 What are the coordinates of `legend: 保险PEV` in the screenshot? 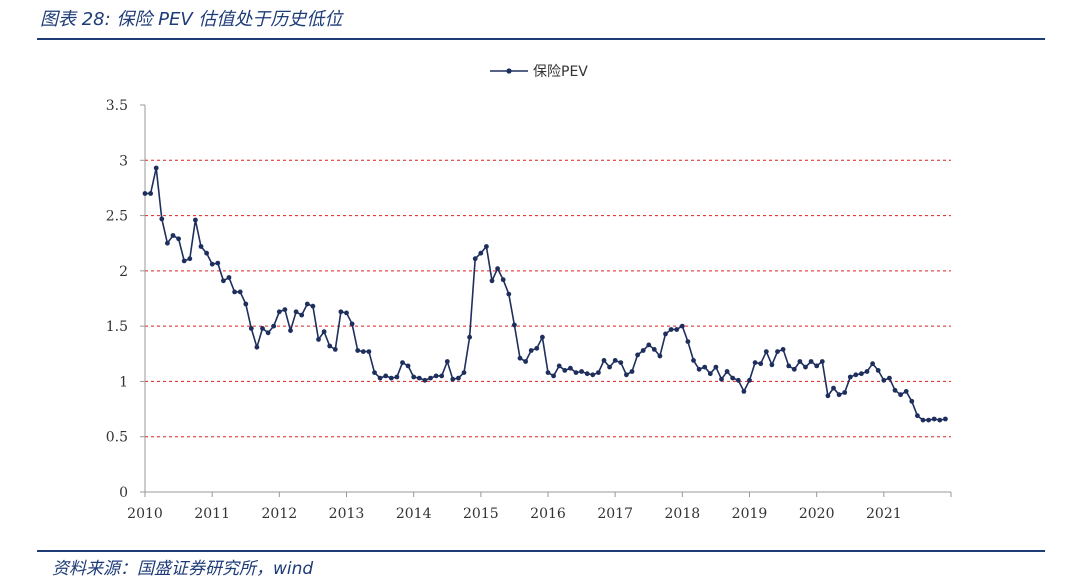 It's located at (539, 72).